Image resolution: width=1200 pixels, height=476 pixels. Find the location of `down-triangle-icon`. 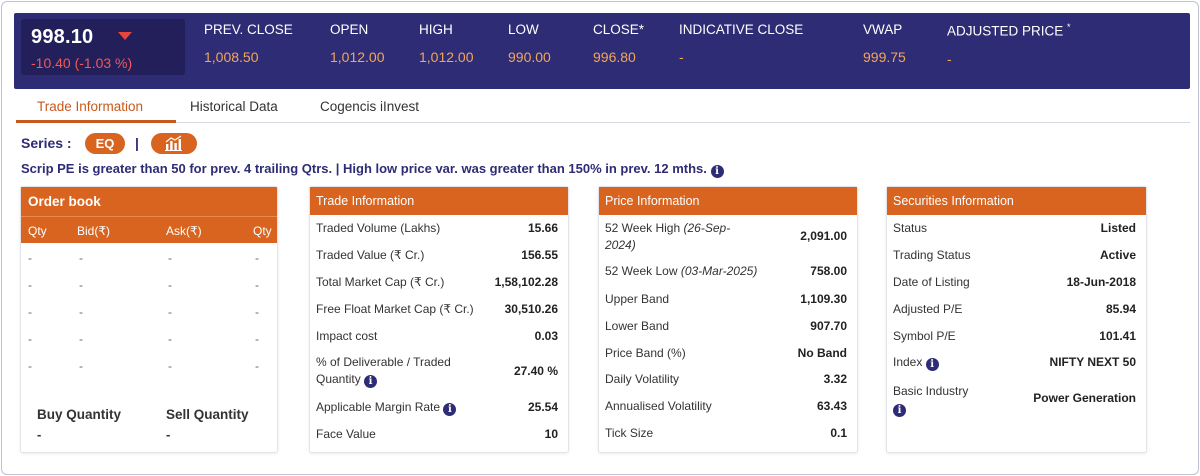

down-triangle-icon is located at coordinates (125, 36).